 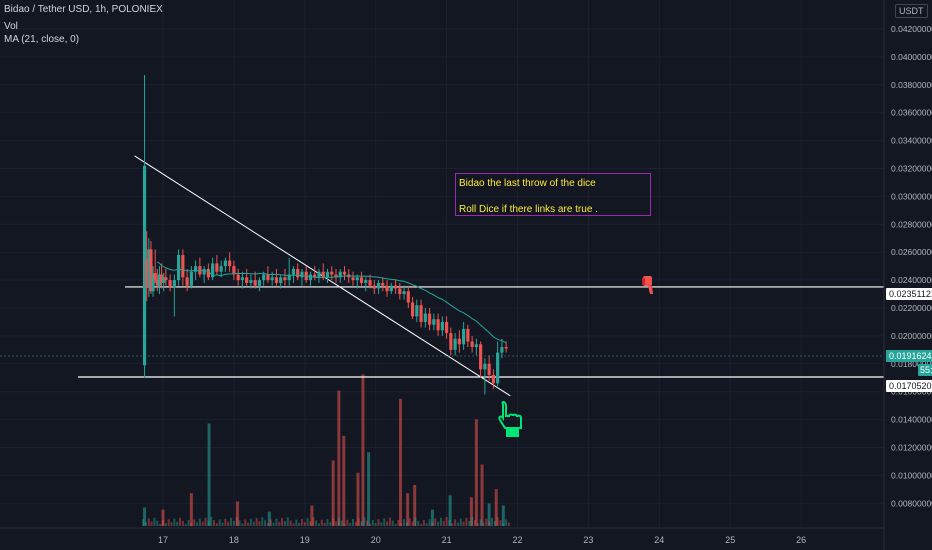 What do you see at coordinates (326, 450) in the screenshot?
I see `volume-bars` at bounding box center [326, 450].